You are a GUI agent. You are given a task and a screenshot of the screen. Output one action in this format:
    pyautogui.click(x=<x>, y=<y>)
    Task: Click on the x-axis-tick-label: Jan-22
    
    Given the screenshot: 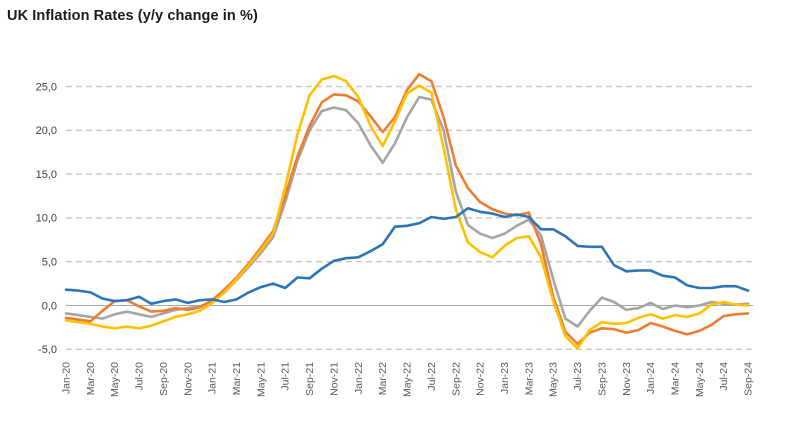 What is the action you would take?
    pyautogui.click(x=359, y=378)
    